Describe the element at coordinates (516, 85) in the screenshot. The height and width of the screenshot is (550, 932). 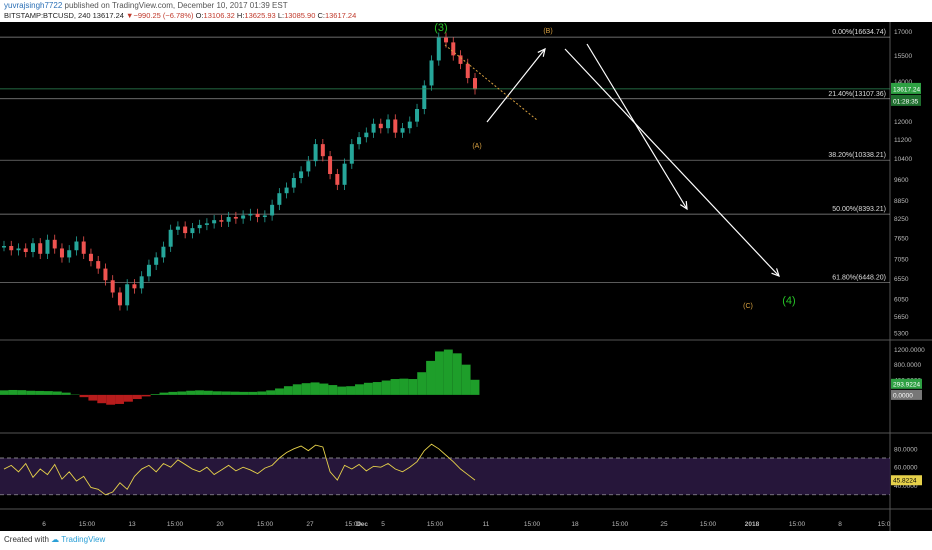
I see `projection-arrow-b` at that location.